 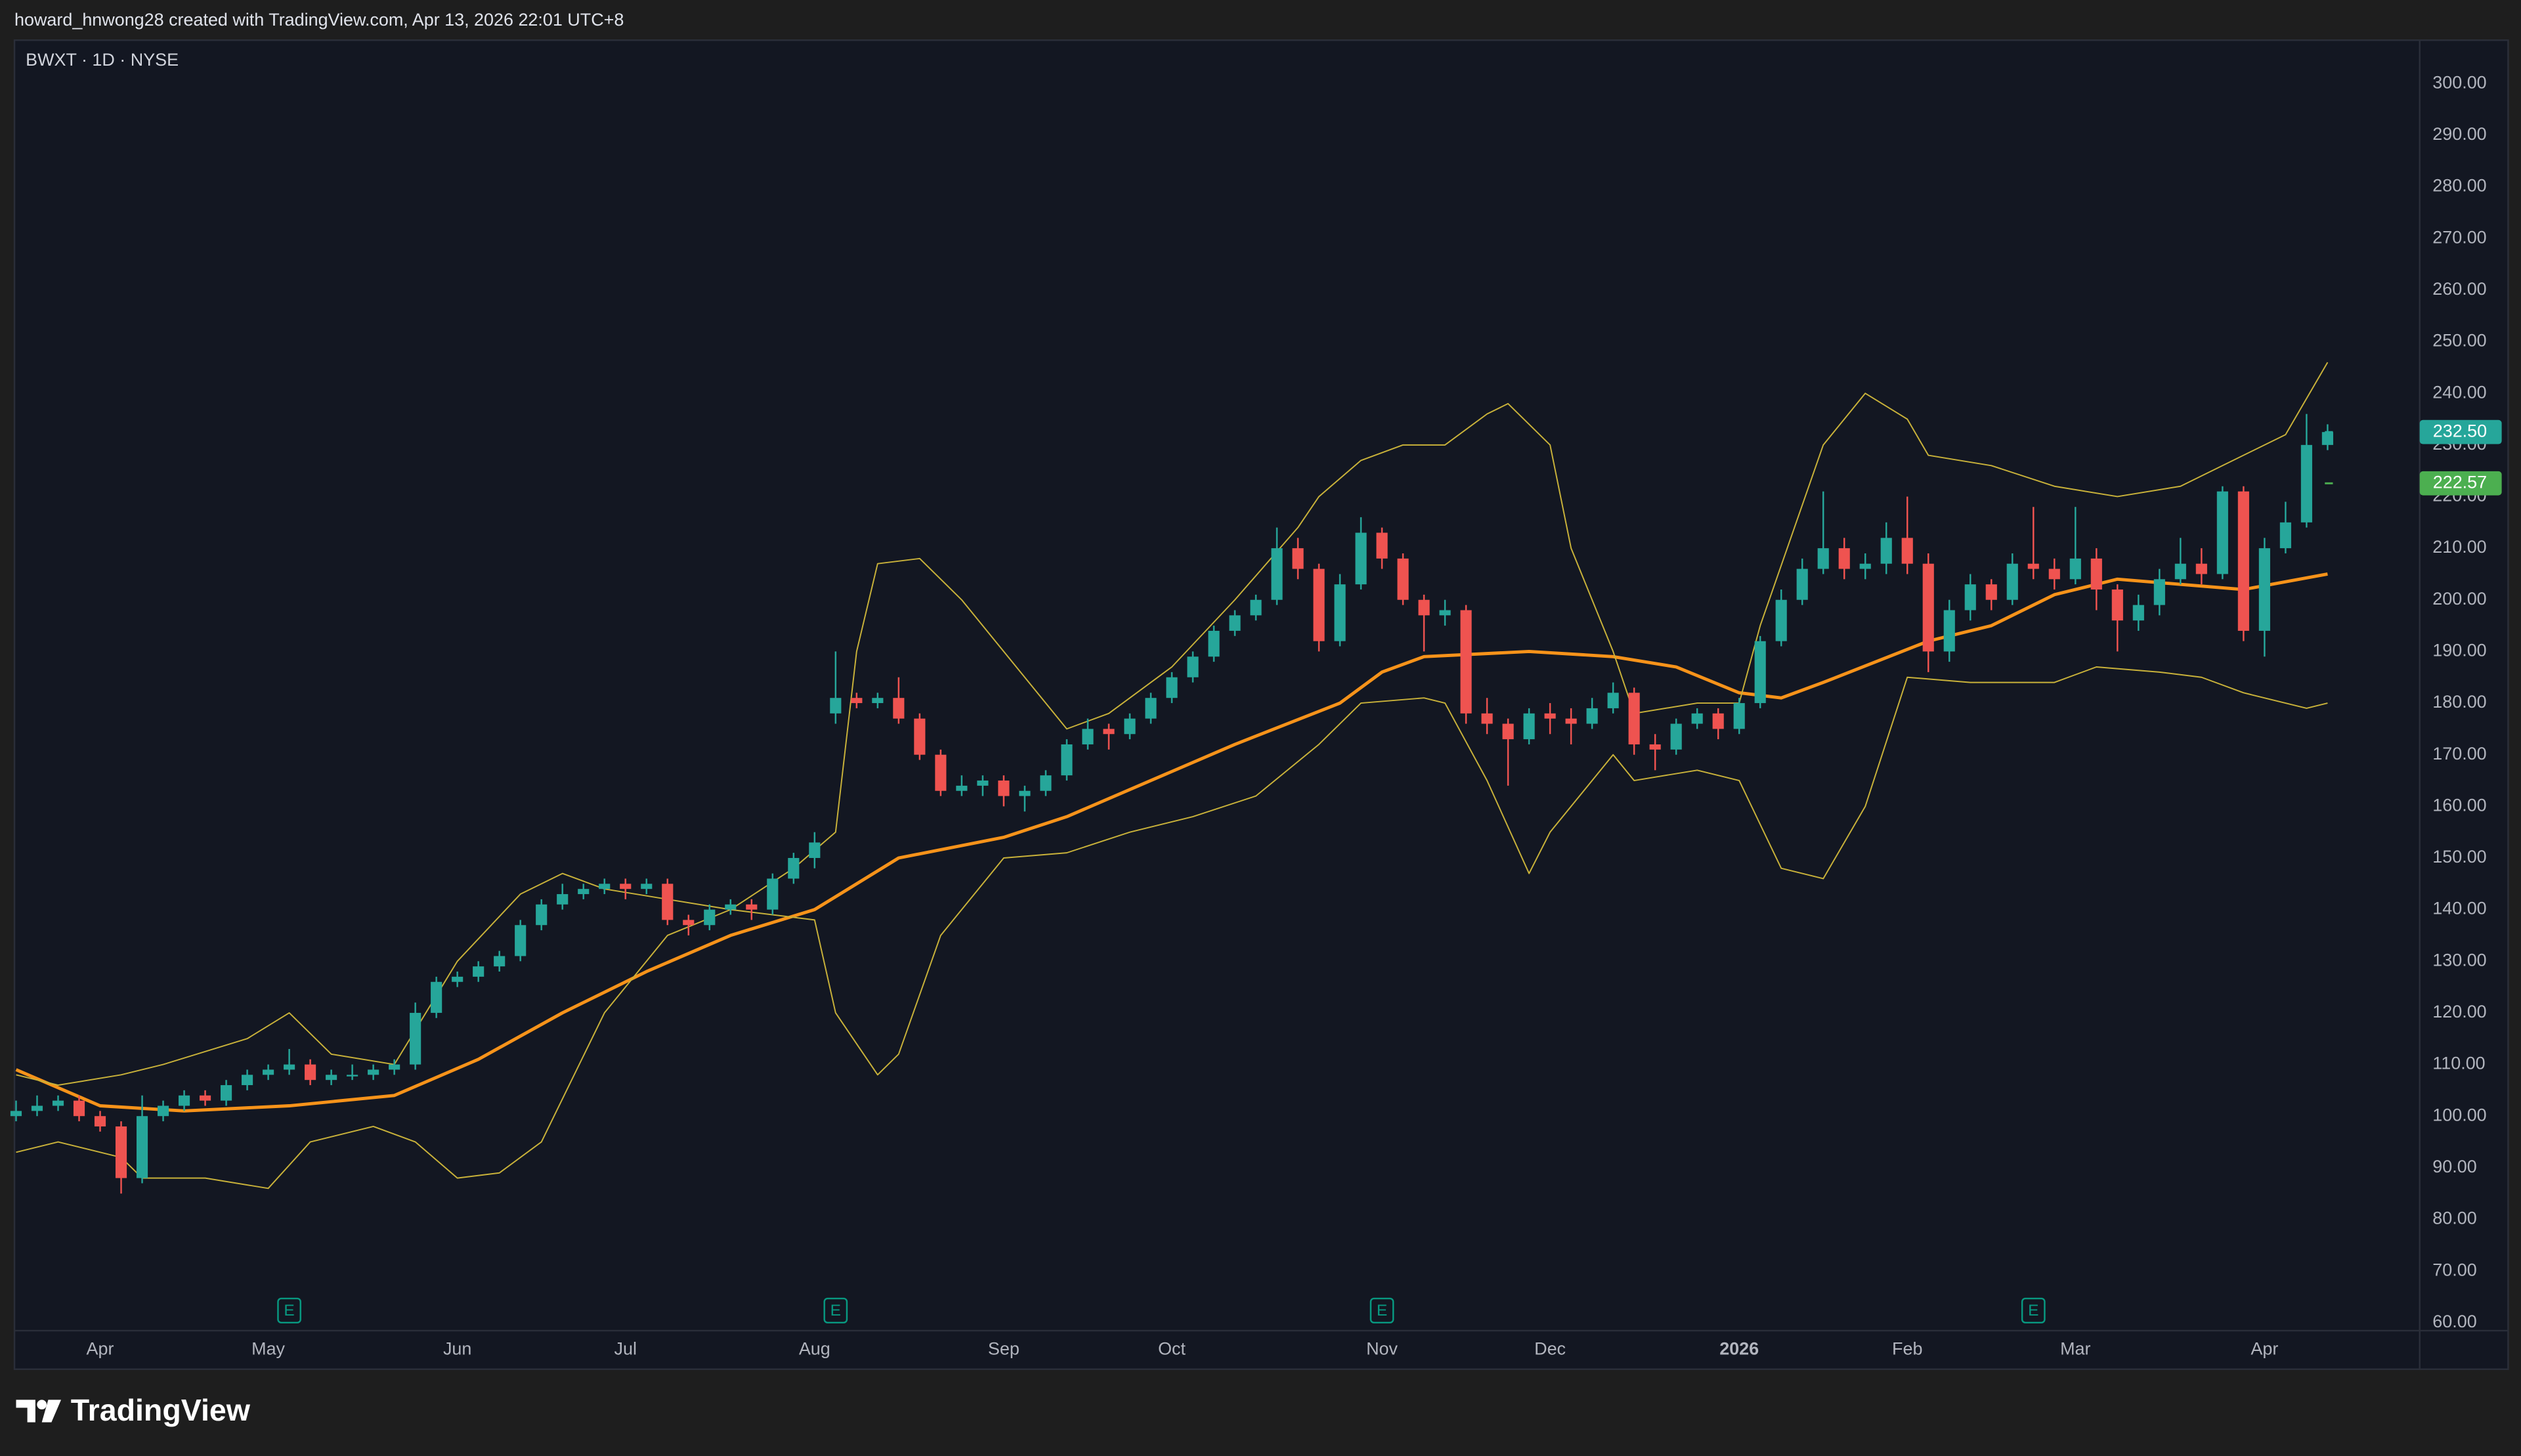 I want to click on event-marker, so click(x=1381, y=1310).